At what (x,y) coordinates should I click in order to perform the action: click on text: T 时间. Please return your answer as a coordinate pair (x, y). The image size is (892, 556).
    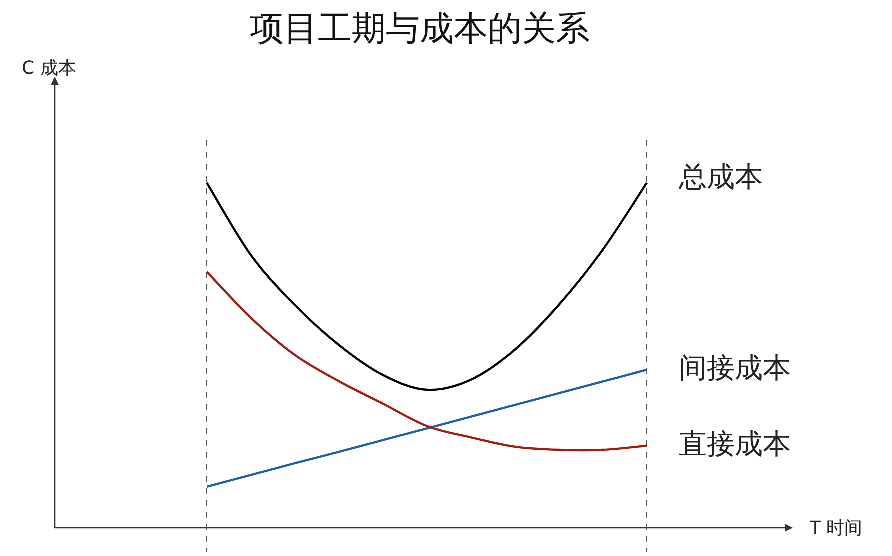
    Looking at the image, I should click on (836, 528).